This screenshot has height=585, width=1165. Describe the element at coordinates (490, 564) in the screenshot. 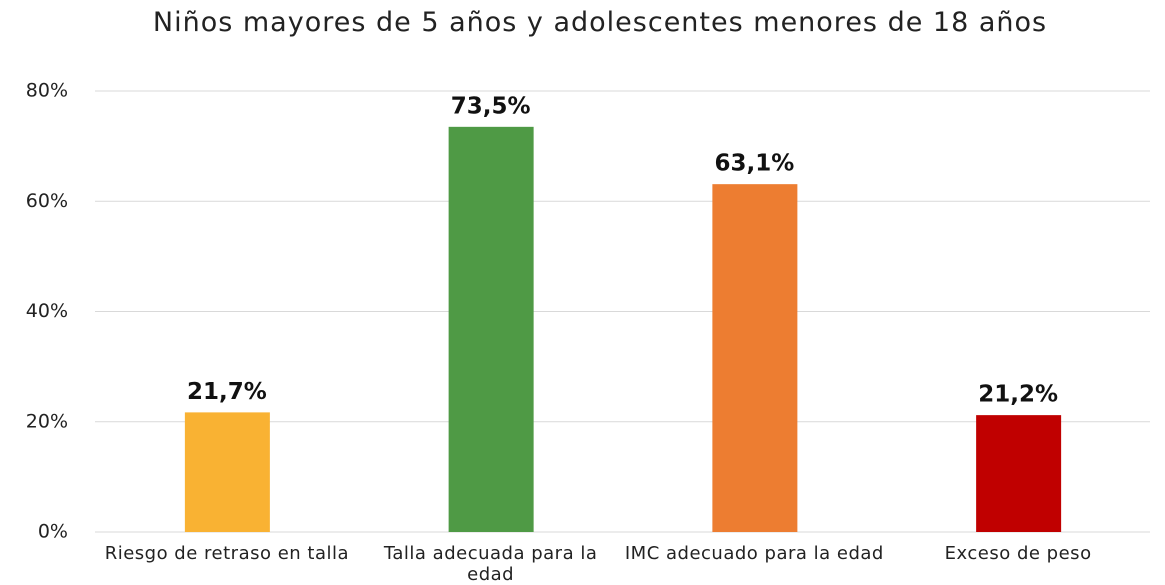

I see `x-tick-label: Talla adecuada para la edad` at that location.